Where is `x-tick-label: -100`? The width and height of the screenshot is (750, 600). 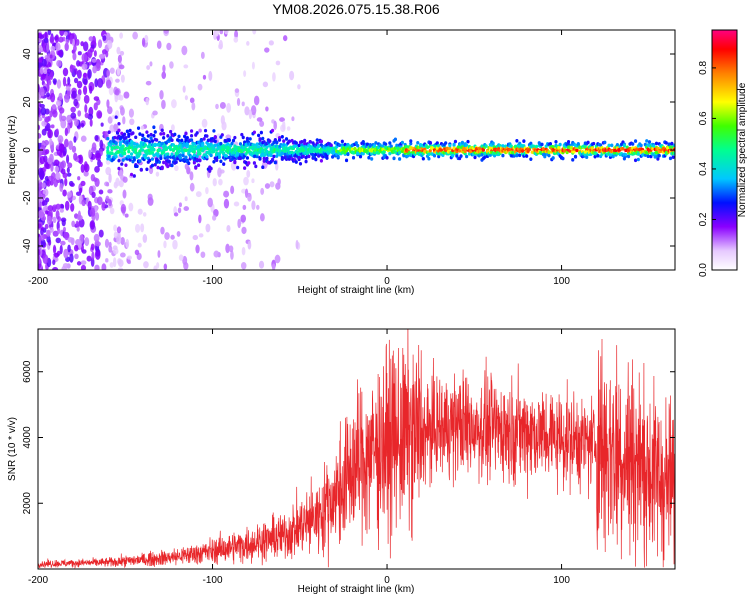 x-tick-label: -100 is located at coordinates (213, 580).